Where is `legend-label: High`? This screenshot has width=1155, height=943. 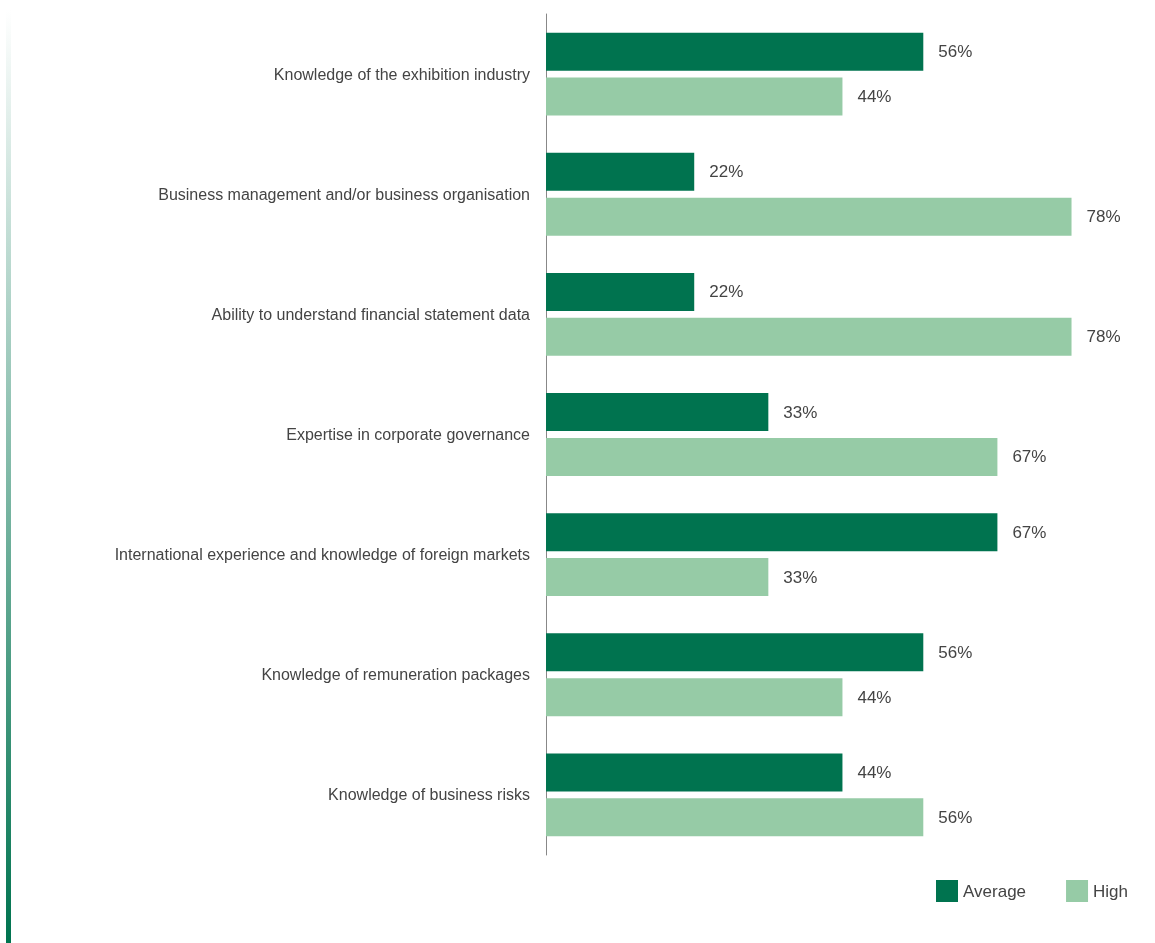 legend-label: High is located at coordinates (1111, 891).